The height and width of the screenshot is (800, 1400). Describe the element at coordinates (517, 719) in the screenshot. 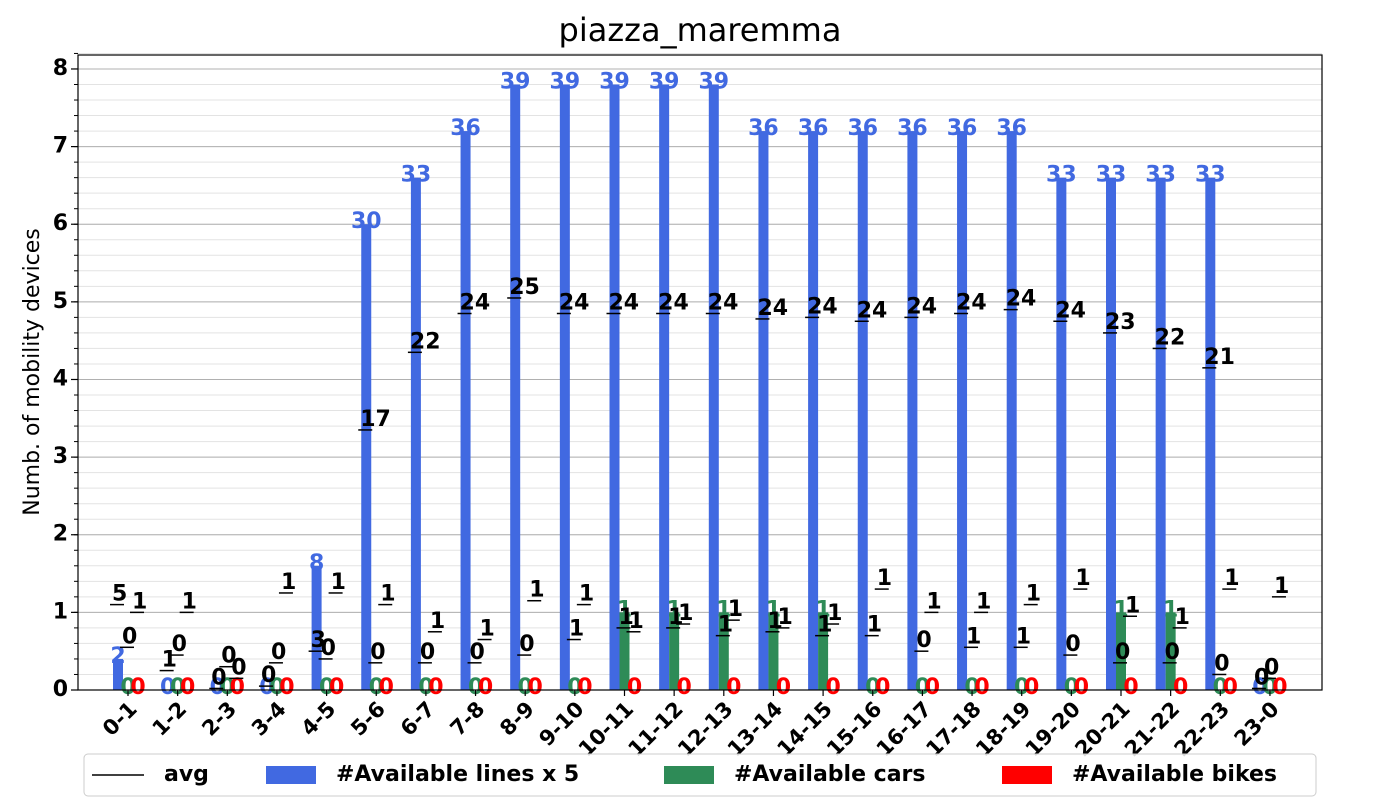

I see `x-tick-label: 8-9` at that location.